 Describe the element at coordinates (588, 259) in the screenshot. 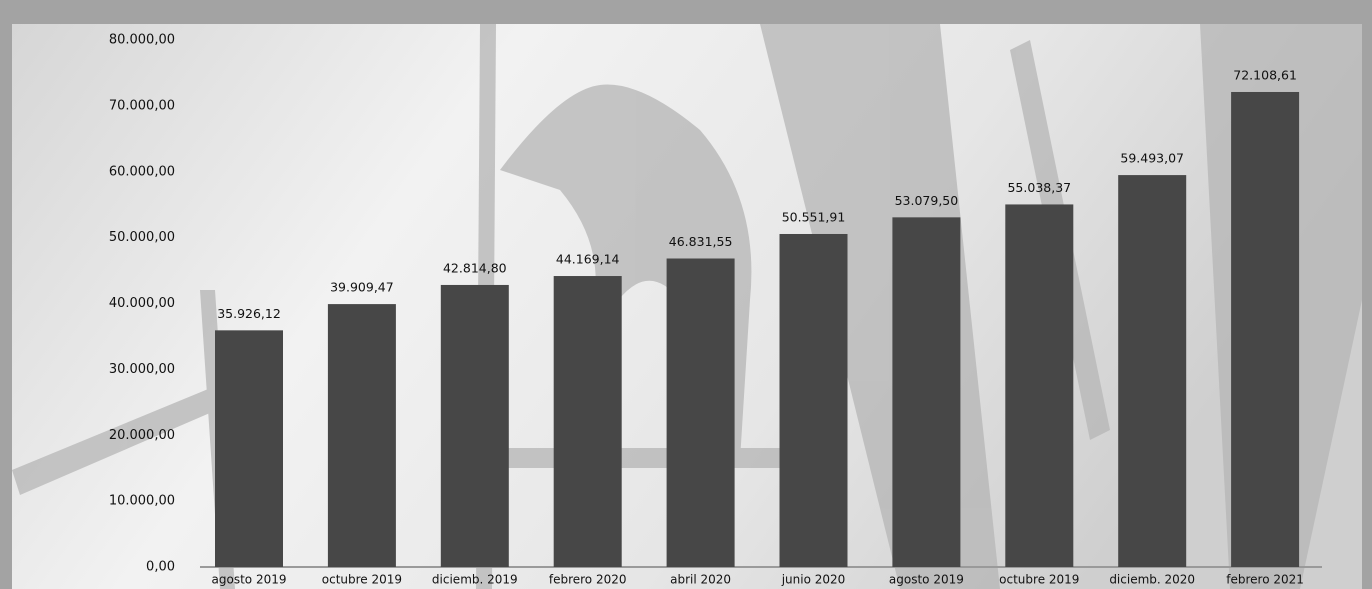

I see `value-label: 44.169,14` at that location.